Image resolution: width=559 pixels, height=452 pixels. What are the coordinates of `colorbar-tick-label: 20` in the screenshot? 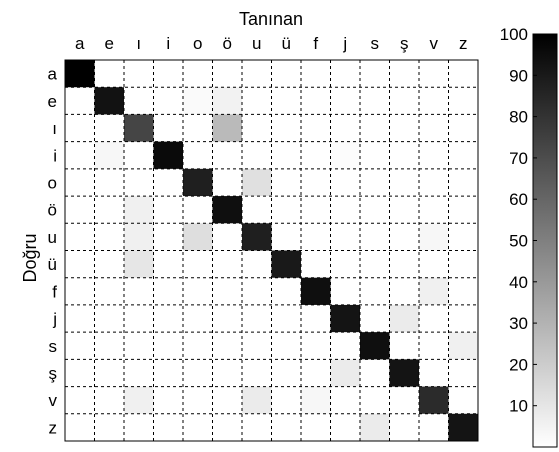 It's located at (518, 364).